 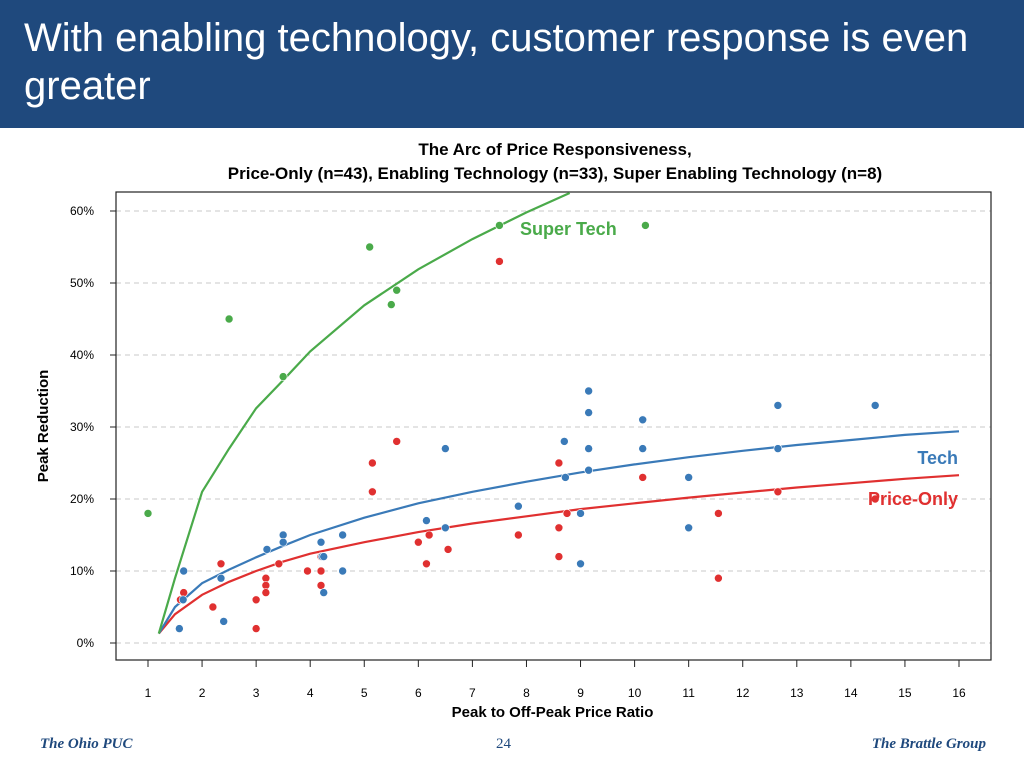 What do you see at coordinates (959, 693) in the screenshot?
I see `x-tick-label: 16` at bounding box center [959, 693].